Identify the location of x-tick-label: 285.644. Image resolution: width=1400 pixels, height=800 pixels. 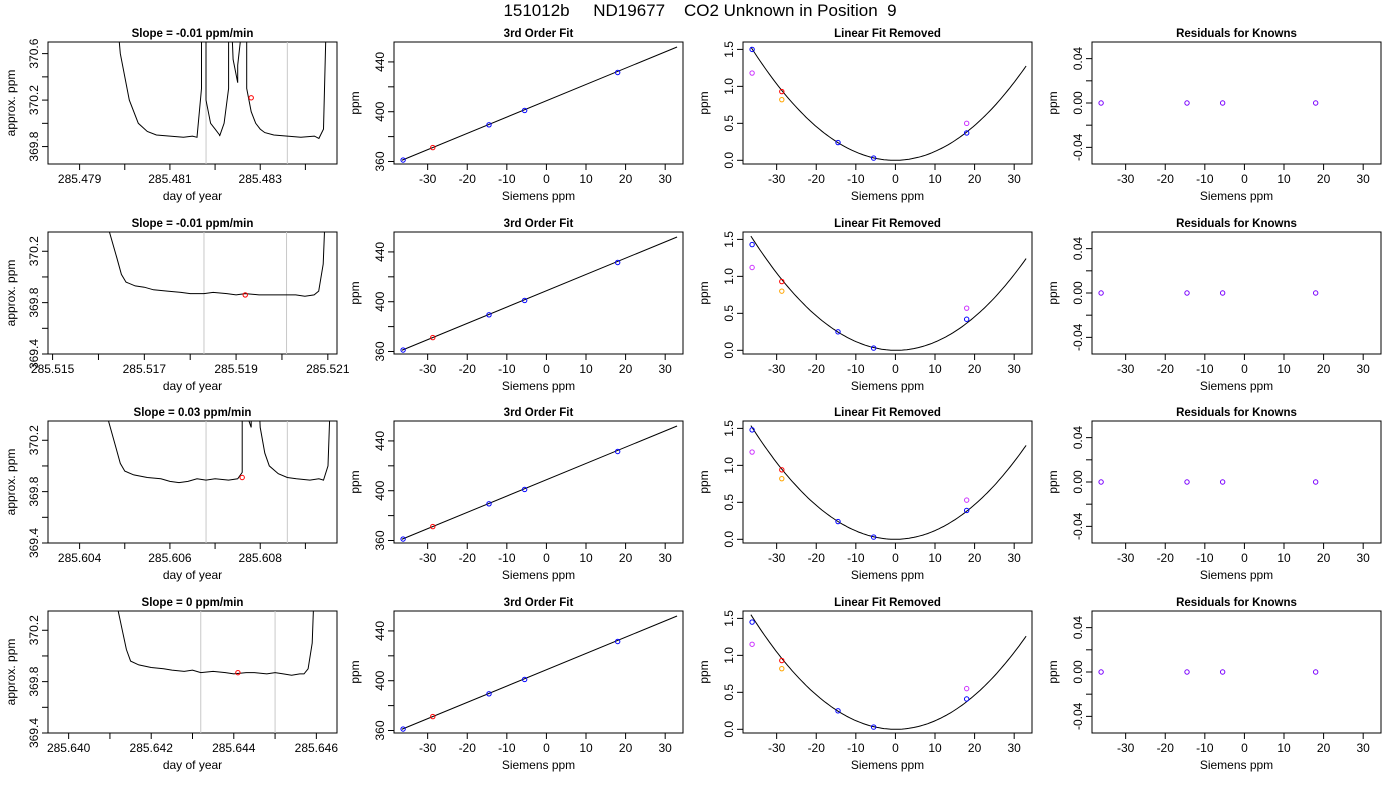
(234, 748).